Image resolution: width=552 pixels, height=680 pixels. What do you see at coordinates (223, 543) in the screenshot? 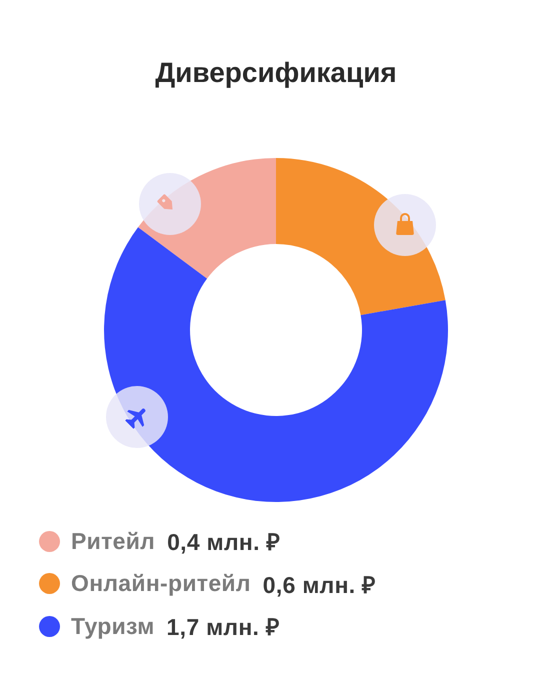
I see `data-label: 0,4 млн. ₽` at bounding box center [223, 543].